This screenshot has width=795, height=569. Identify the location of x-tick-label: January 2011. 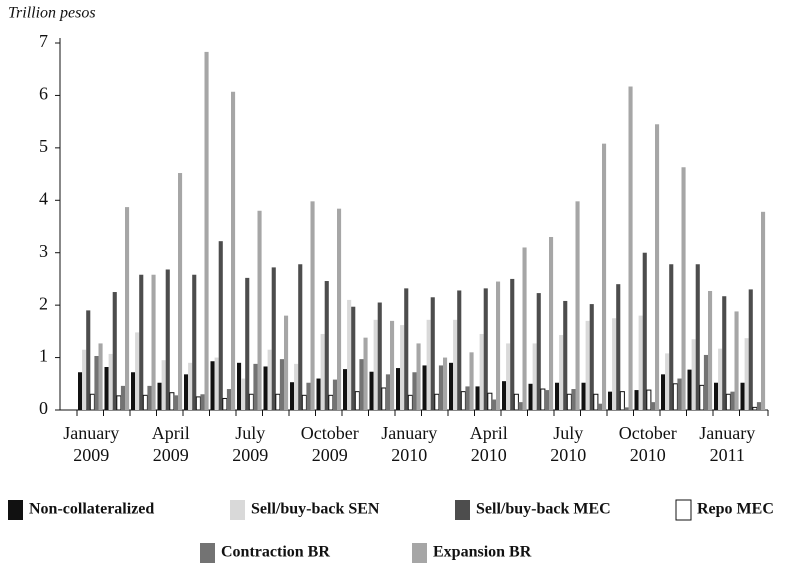
(727, 444).